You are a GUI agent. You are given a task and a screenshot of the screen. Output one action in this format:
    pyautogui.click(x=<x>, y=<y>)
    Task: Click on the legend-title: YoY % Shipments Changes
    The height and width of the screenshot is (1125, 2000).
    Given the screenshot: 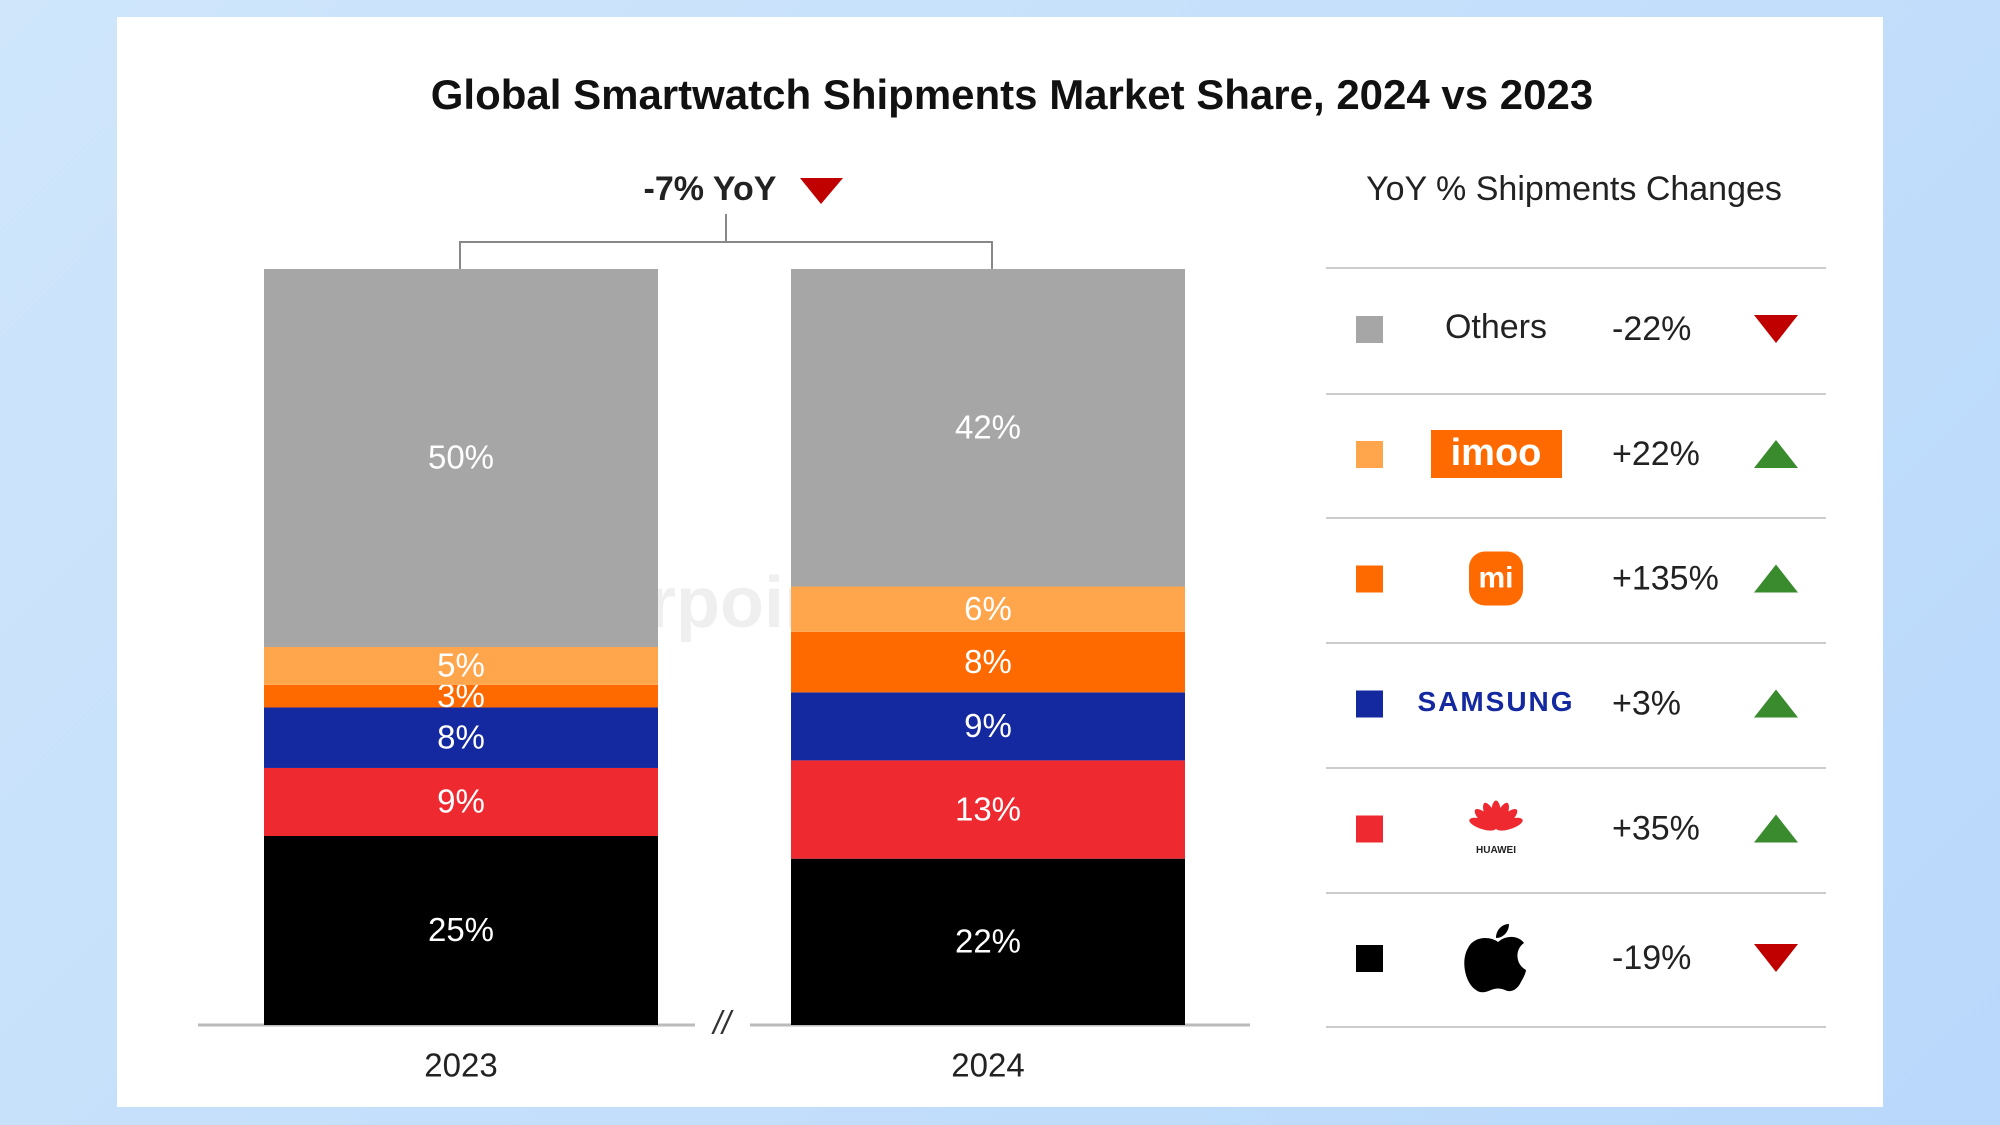 What is the action you would take?
    pyautogui.click(x=1574, y=189)
    